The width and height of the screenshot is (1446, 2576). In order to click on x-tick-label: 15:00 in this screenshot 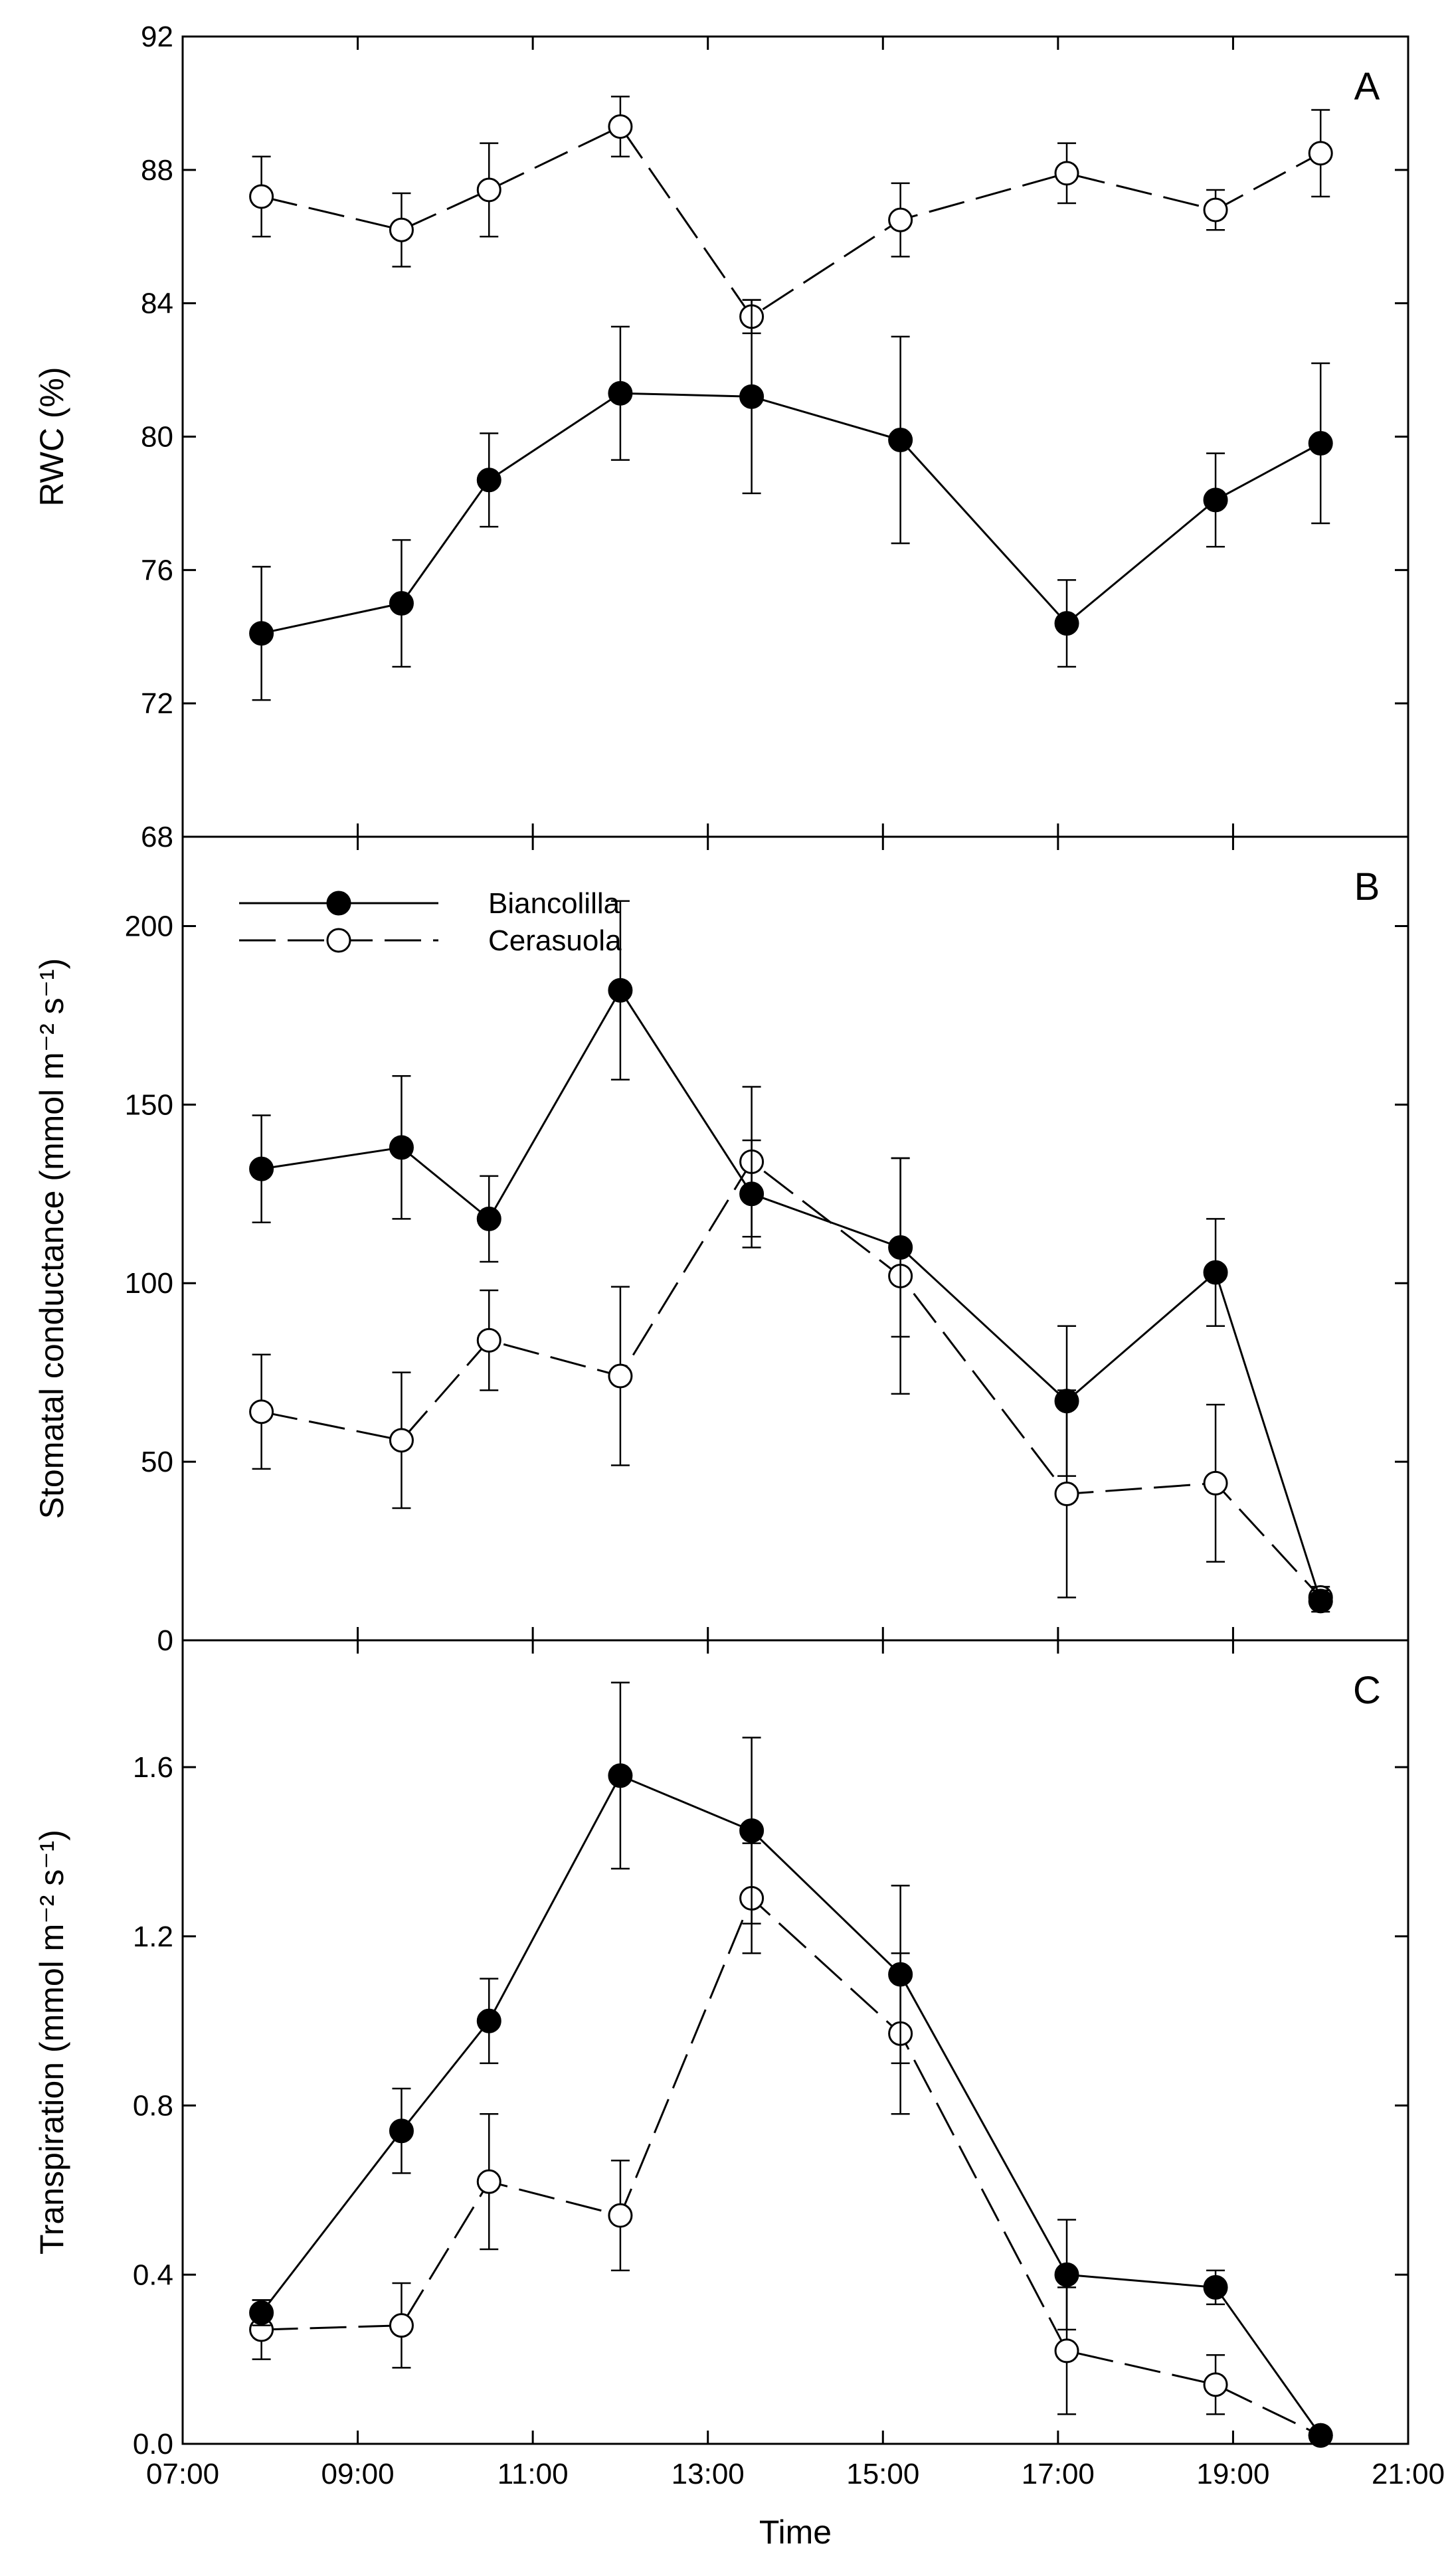, I will do `click(882, 2474)`.